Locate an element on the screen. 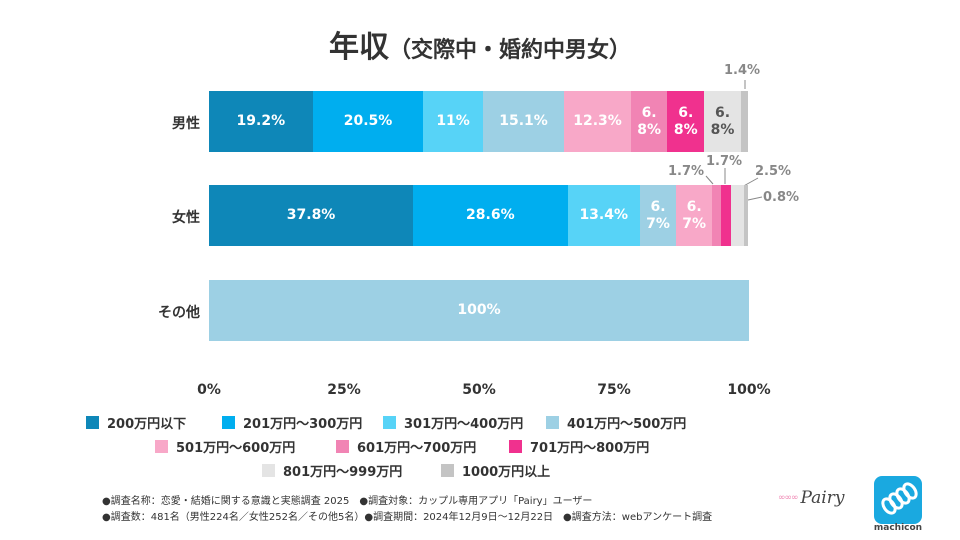 Image resolution: width=960 pixels, height=540 pixels. data-label: 15.1% is located at coordinates (523, 120).